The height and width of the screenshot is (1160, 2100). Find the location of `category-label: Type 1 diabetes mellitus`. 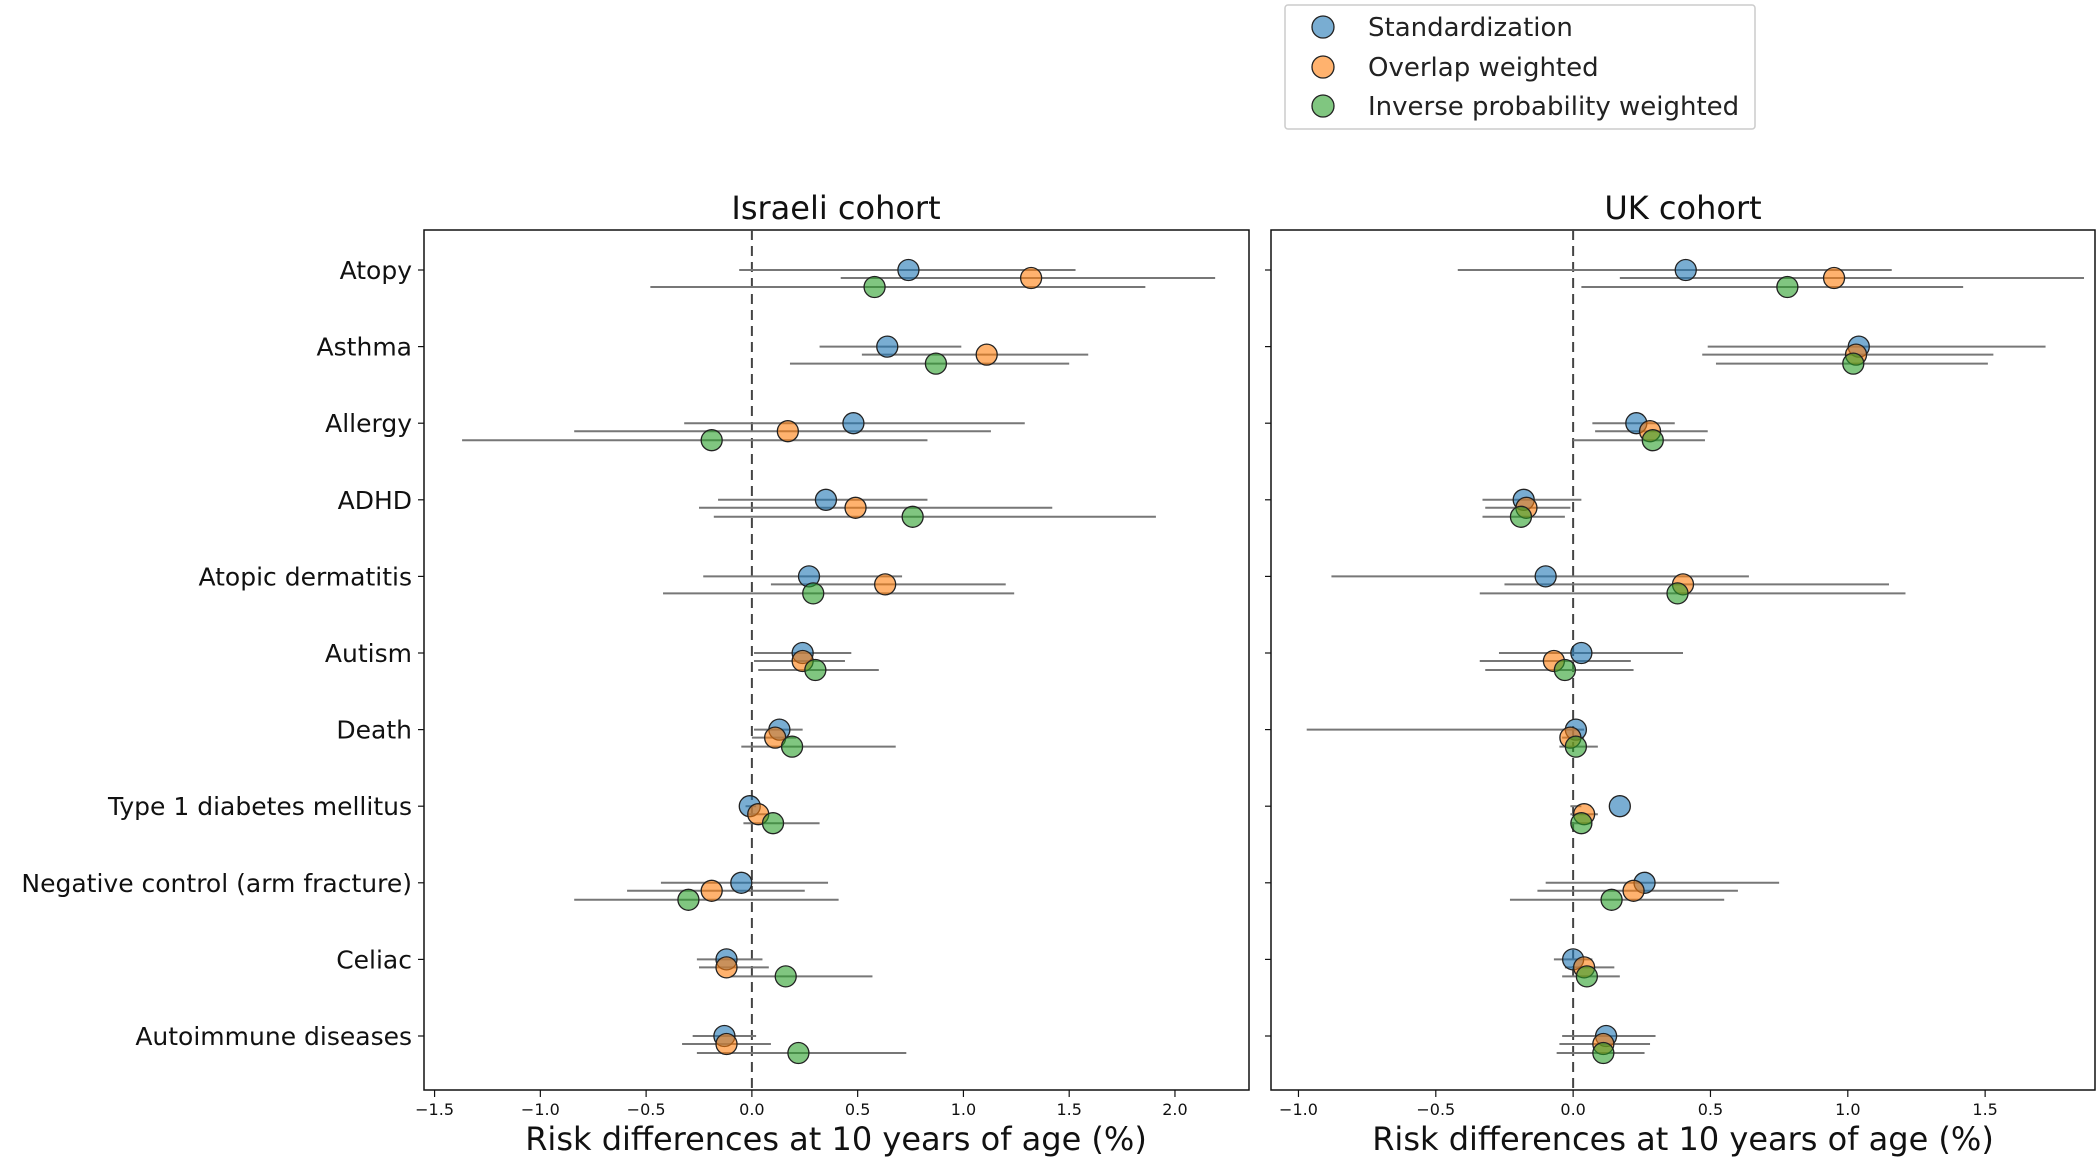

category-label: Type 1 diabetes mellitus is located at coordinates (259, 806).